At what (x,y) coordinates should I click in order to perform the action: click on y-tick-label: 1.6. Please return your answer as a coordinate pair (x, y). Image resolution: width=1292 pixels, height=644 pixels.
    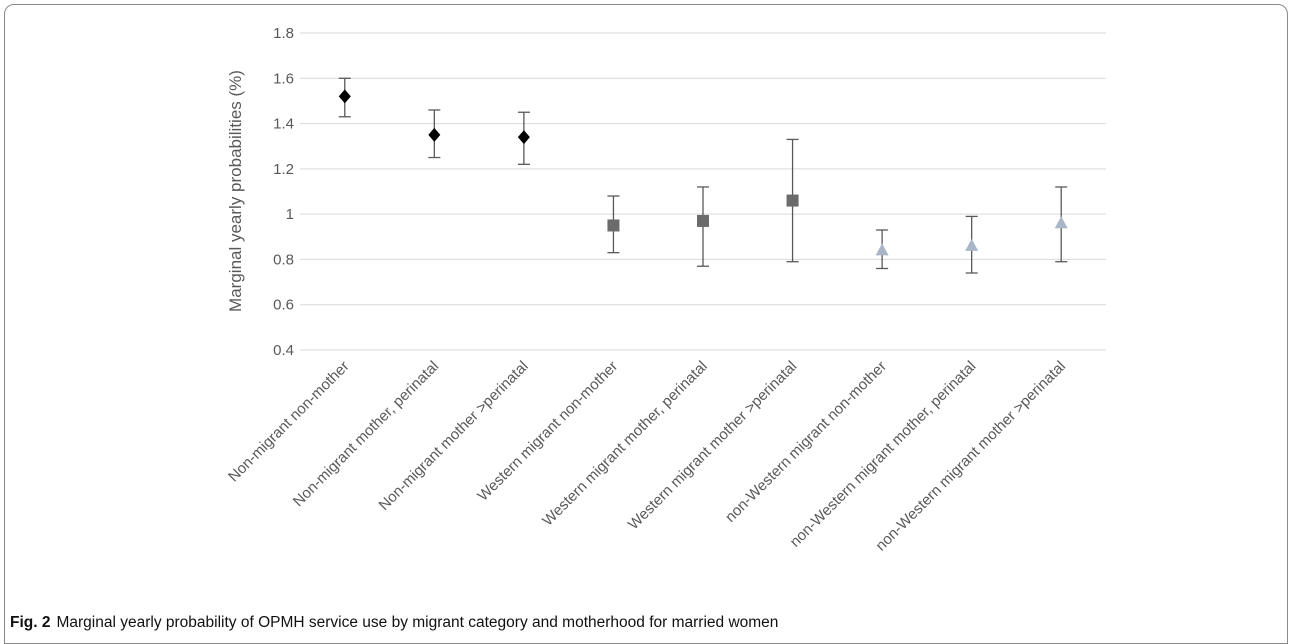
    Looking at the image, I should click on (283, 78).